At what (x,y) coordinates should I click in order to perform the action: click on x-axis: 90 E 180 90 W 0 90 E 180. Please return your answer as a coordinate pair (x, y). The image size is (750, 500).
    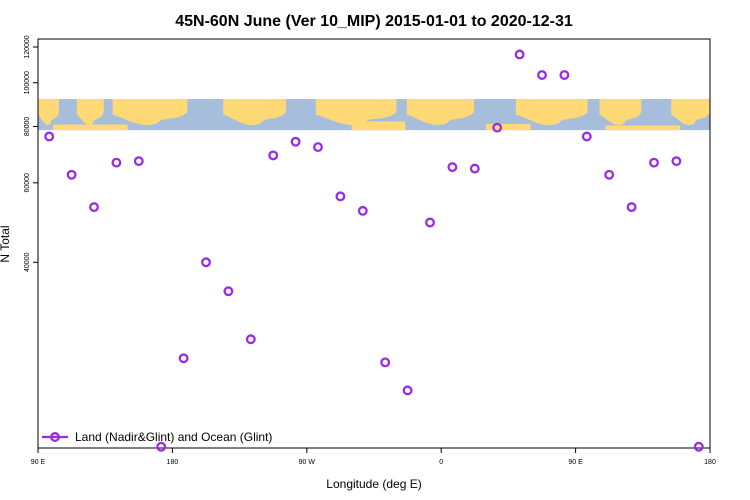
    Looking at the image, I should click on (373, 457).